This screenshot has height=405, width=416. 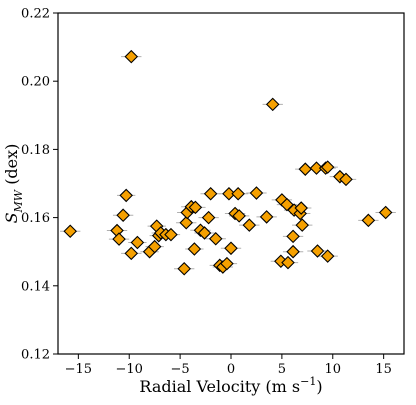 What do you see at coordinates (11, 167) in the screenshot?
I see `y-axis-label-units: (dex)` at bounding box center [11, 167].